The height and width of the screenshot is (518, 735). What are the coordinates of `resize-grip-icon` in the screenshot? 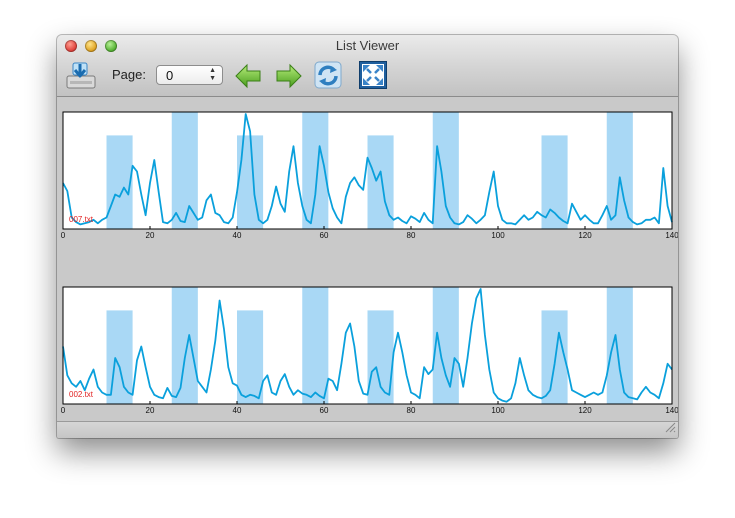 It's located at (670, 429).